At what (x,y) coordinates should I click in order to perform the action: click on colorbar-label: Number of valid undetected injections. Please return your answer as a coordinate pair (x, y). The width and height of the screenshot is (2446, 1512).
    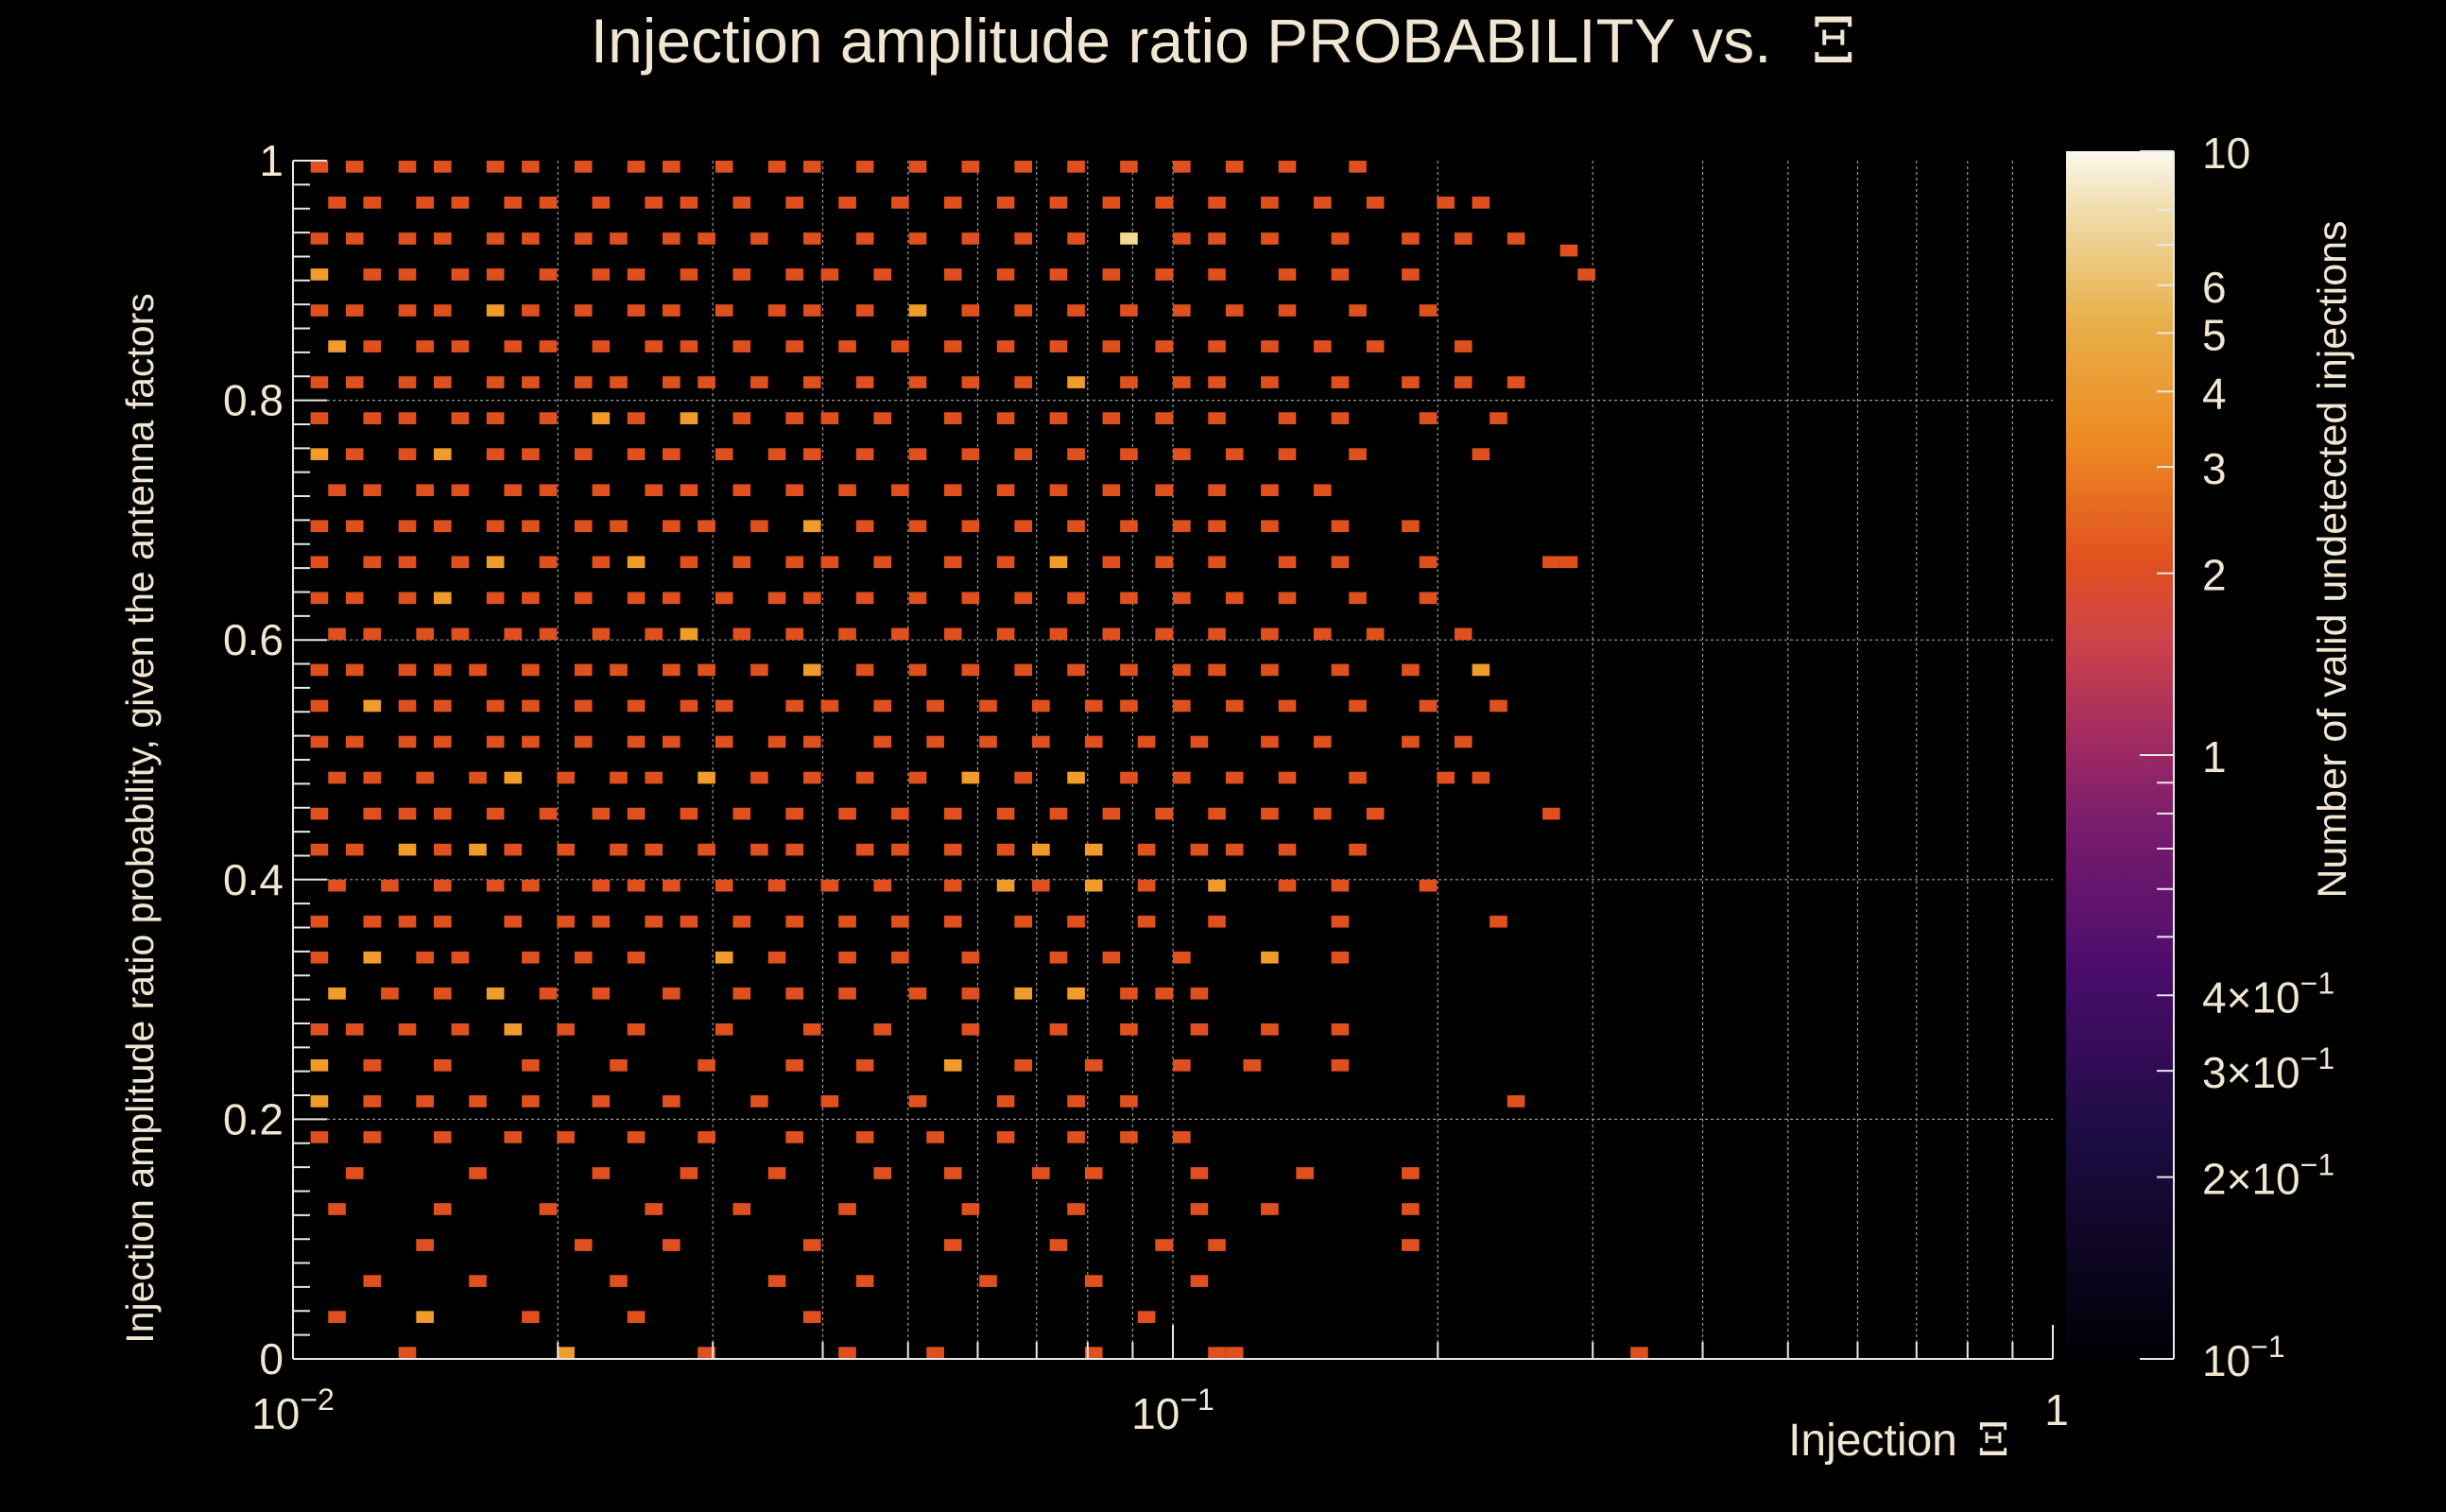
    Looking at the image, I should click on (2332, 559).